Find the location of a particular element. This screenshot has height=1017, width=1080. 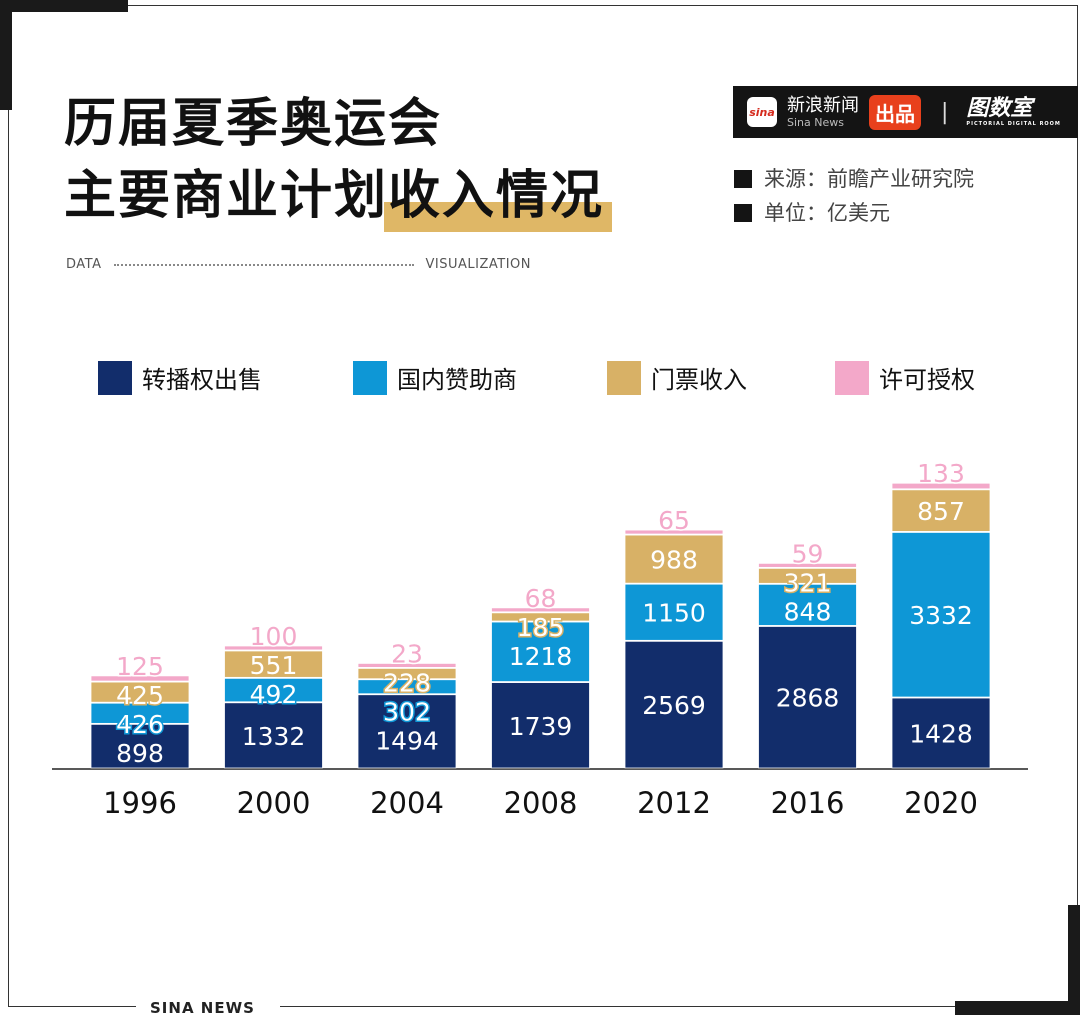

sina-name: 新浪新闻 Sina News is located at coordinates (823, 111).